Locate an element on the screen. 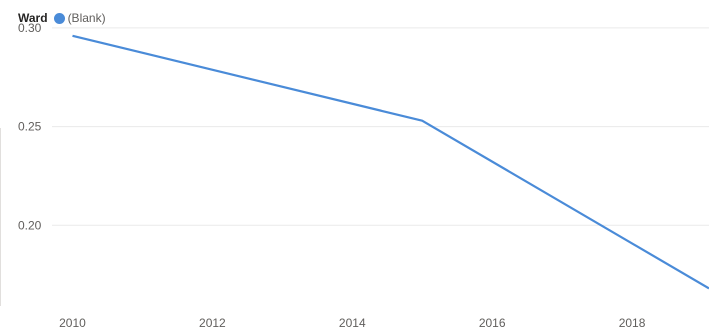 This screenshot has width=709, height=334. y-tick-label: 0.30 is located at coordinates (30, 28).